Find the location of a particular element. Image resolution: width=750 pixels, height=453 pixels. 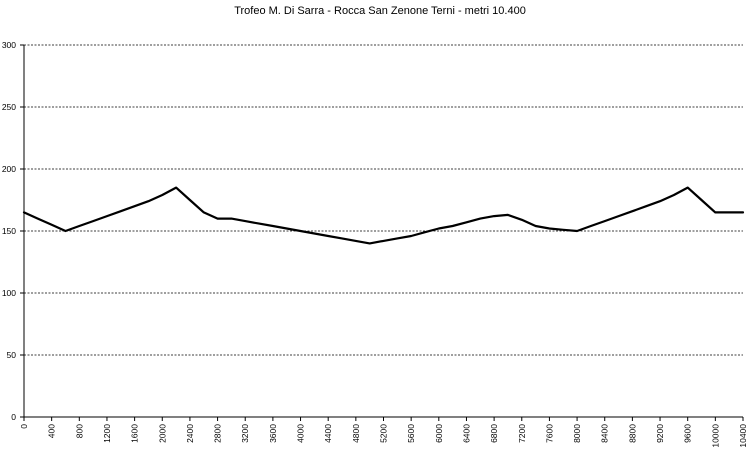

y-tick-label: 50 is located at coordinates (12, 355).